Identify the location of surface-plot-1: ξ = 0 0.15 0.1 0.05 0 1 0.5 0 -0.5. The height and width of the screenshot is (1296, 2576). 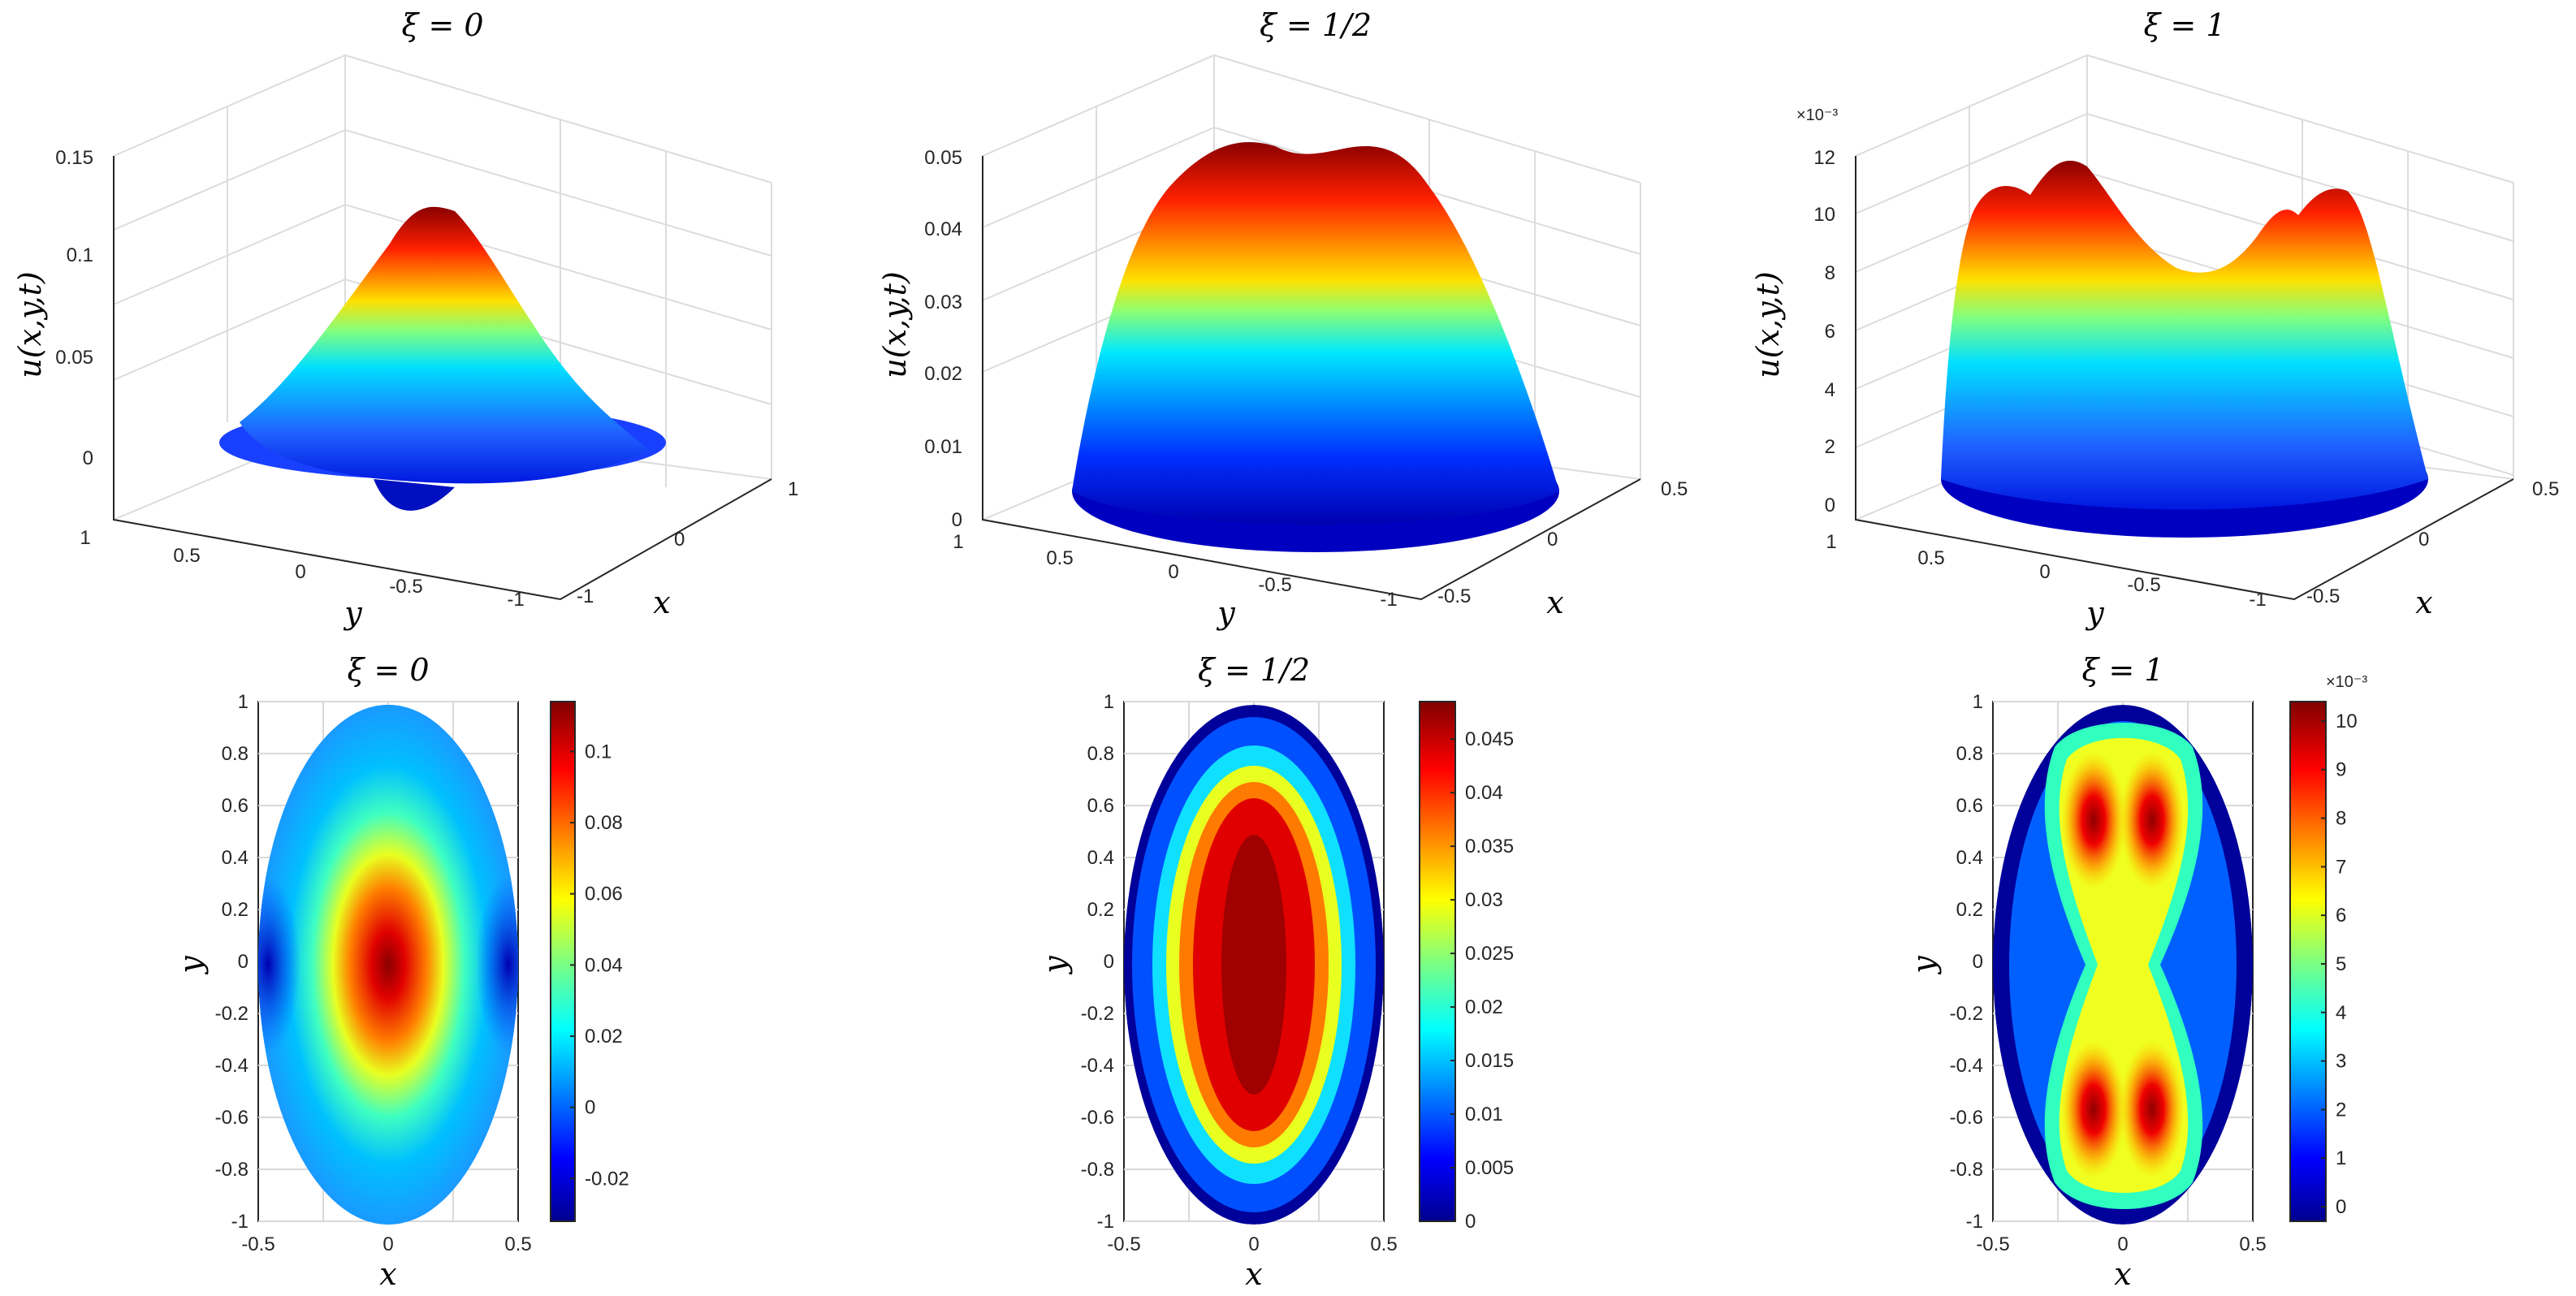
(405, 319).